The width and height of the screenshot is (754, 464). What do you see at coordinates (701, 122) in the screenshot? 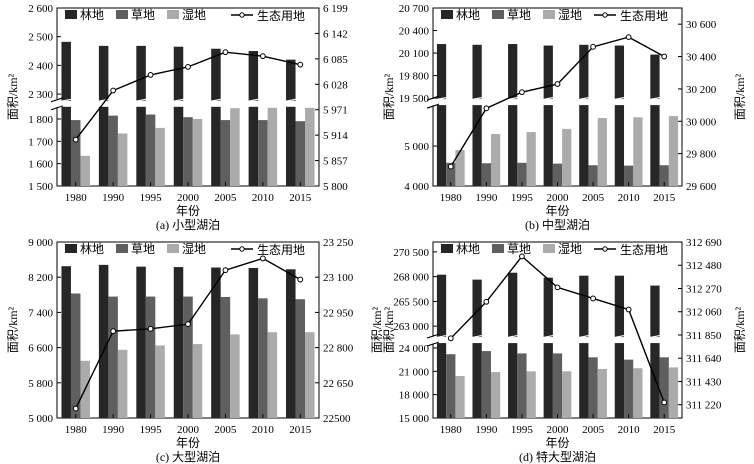
I see `right-tick-label: 30 000` at bounding box center [701, 122].